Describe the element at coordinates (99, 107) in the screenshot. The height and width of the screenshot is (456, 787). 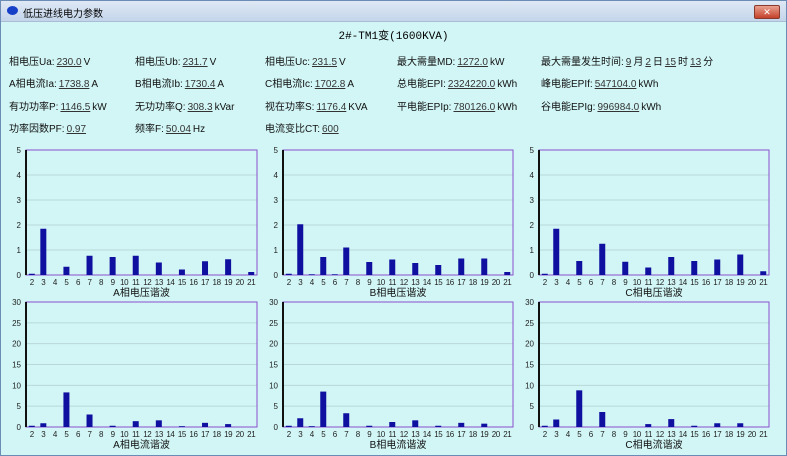
I see `field-unit: kW` at that location.